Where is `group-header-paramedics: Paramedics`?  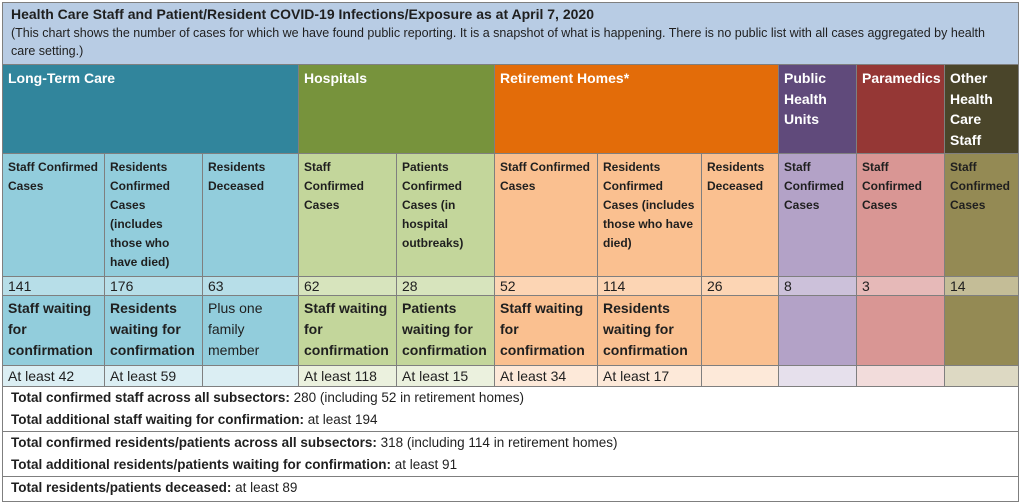 group-header-paramedics: Paramedics is located at coordinates (900, 109).